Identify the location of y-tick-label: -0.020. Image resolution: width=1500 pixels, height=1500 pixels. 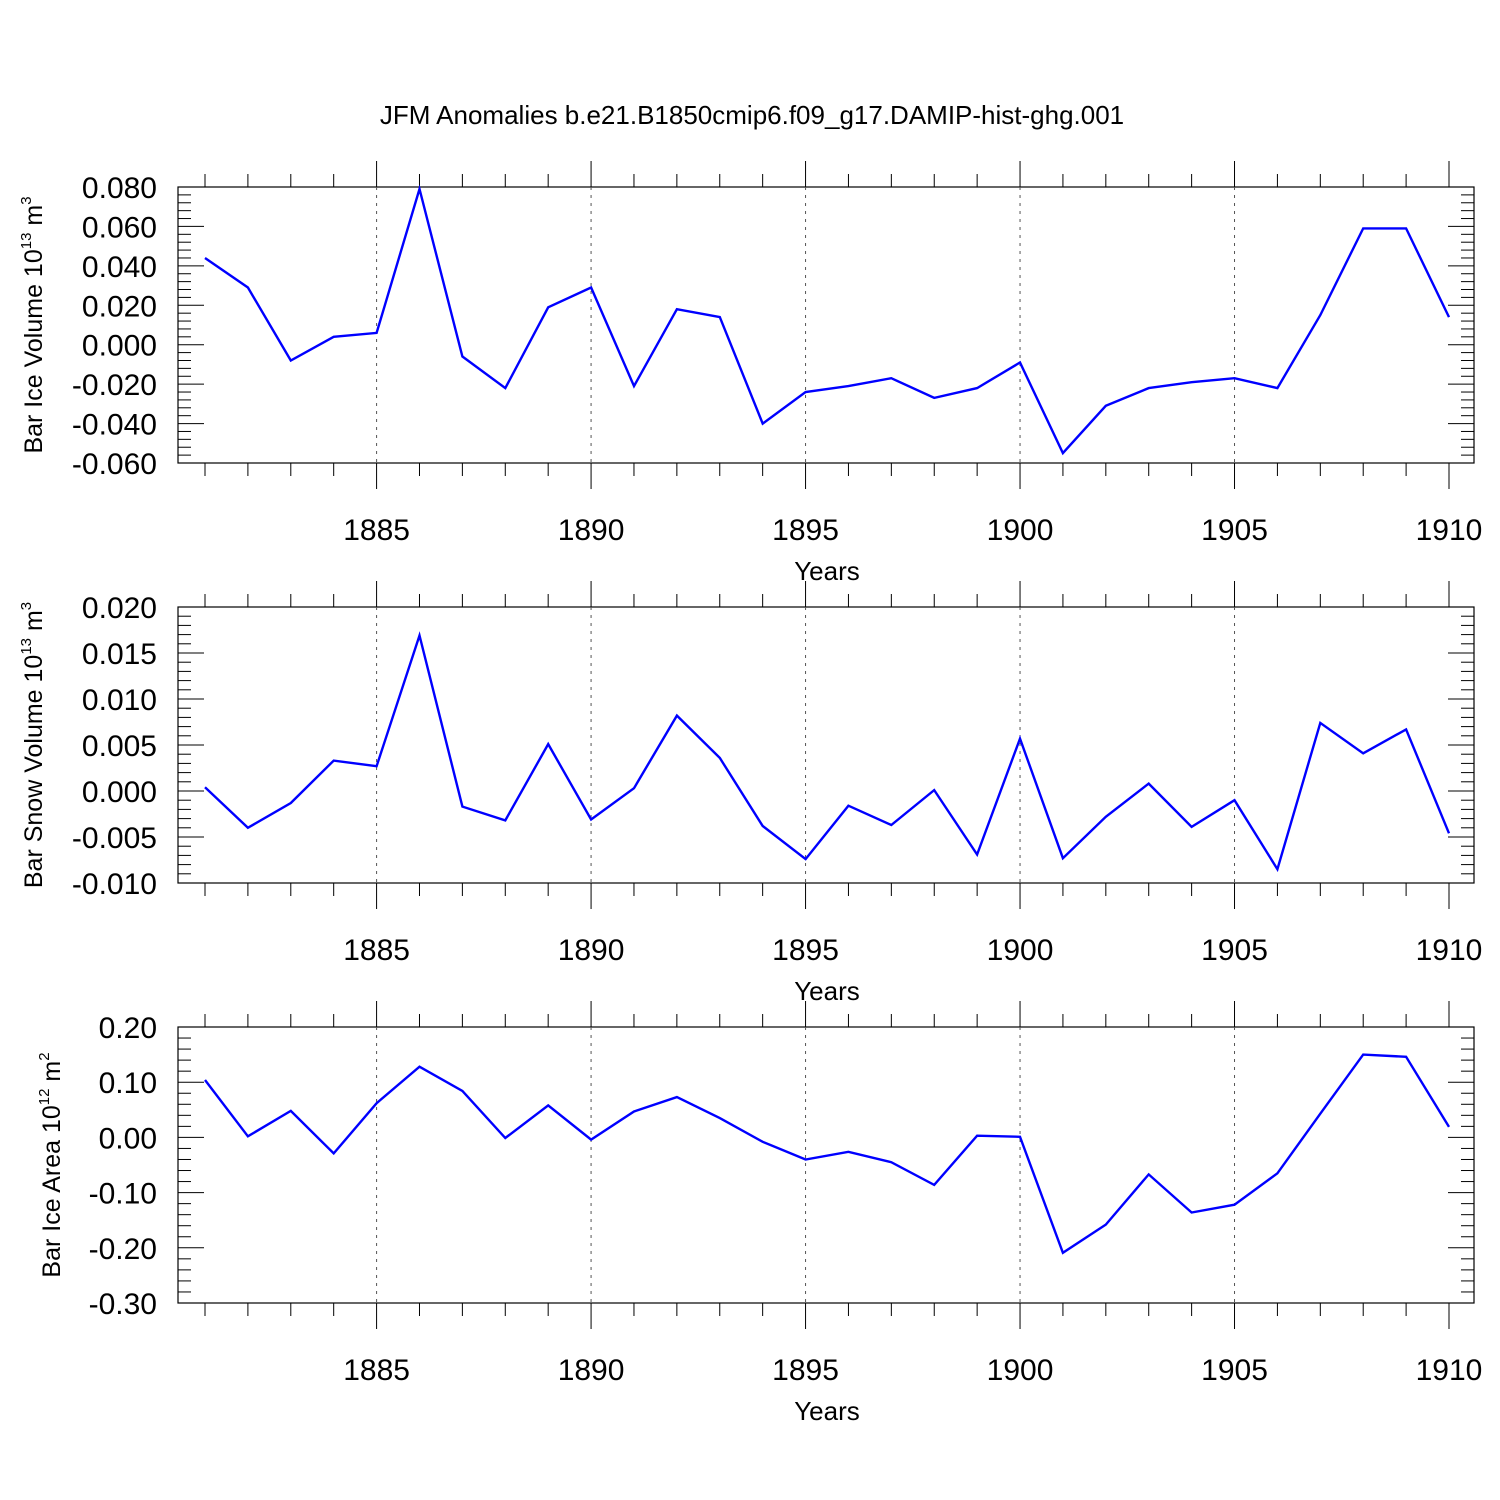
(114, 385).